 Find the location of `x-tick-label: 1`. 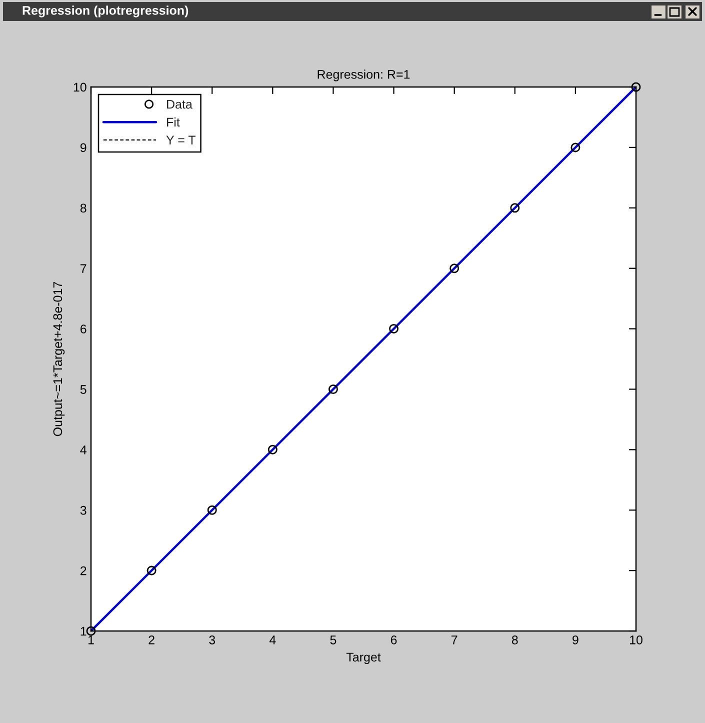

x-tick-label: 1 is located at coordinates (91, 640).